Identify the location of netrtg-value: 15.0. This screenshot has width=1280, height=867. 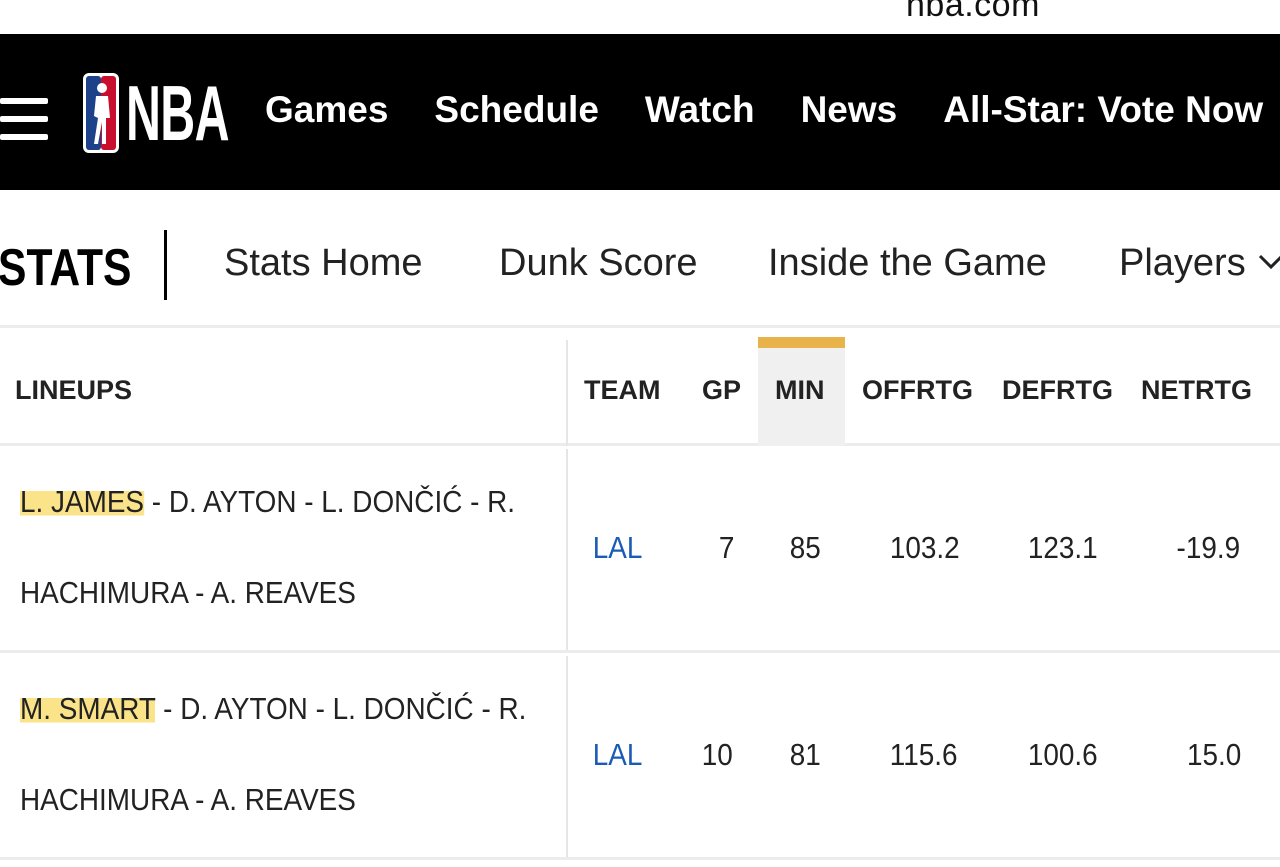
(1214, 754).